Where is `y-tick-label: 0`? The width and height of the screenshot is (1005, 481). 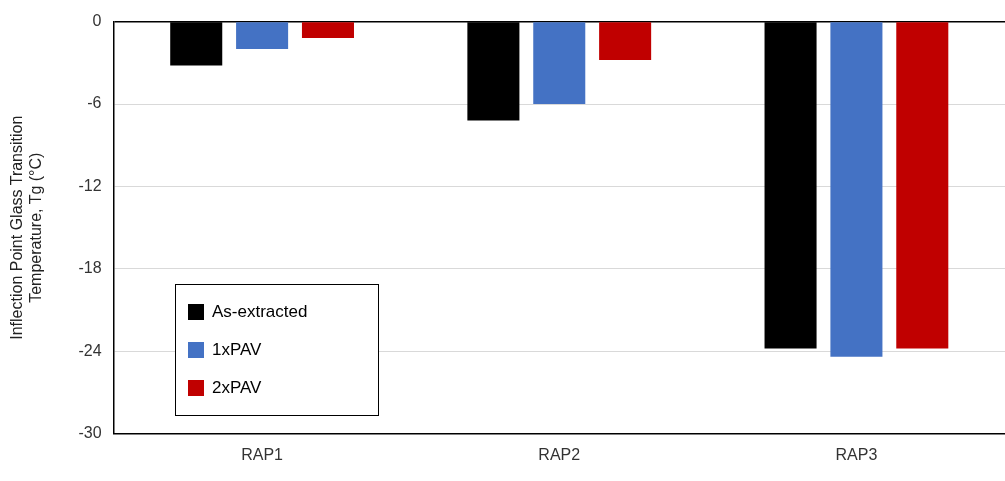
y-tick-label: 0 is located at coordinates (97, 21).